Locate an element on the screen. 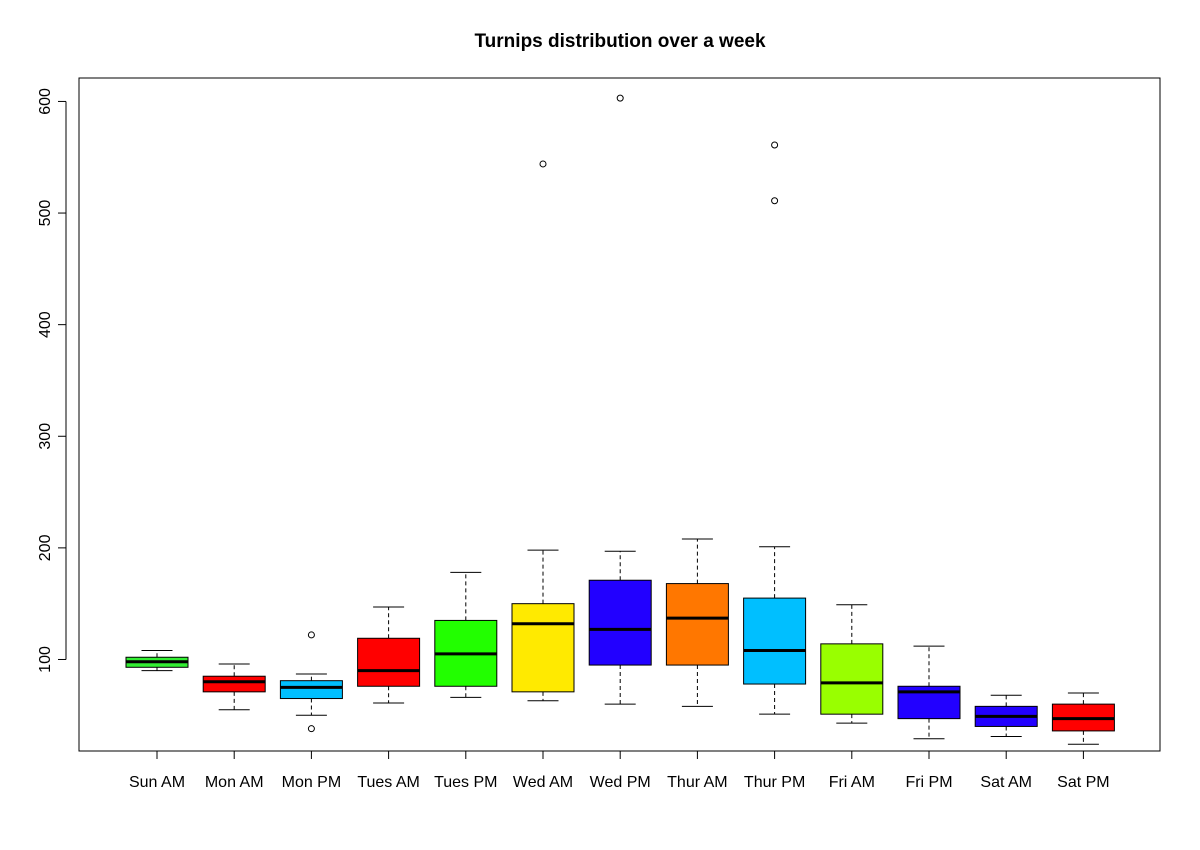 The height and width of the screenshot is (850, 1200). x-tick-label: Sat AM is located at coordinates (1006, 782).